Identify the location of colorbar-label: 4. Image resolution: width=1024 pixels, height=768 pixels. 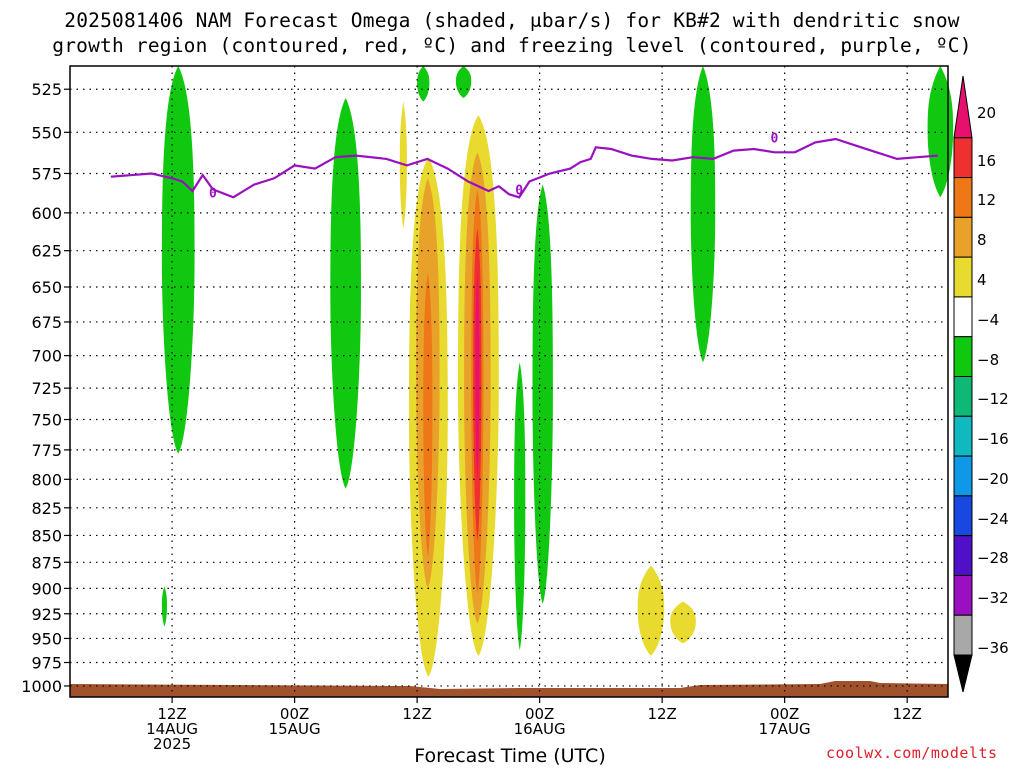
(982, 280).